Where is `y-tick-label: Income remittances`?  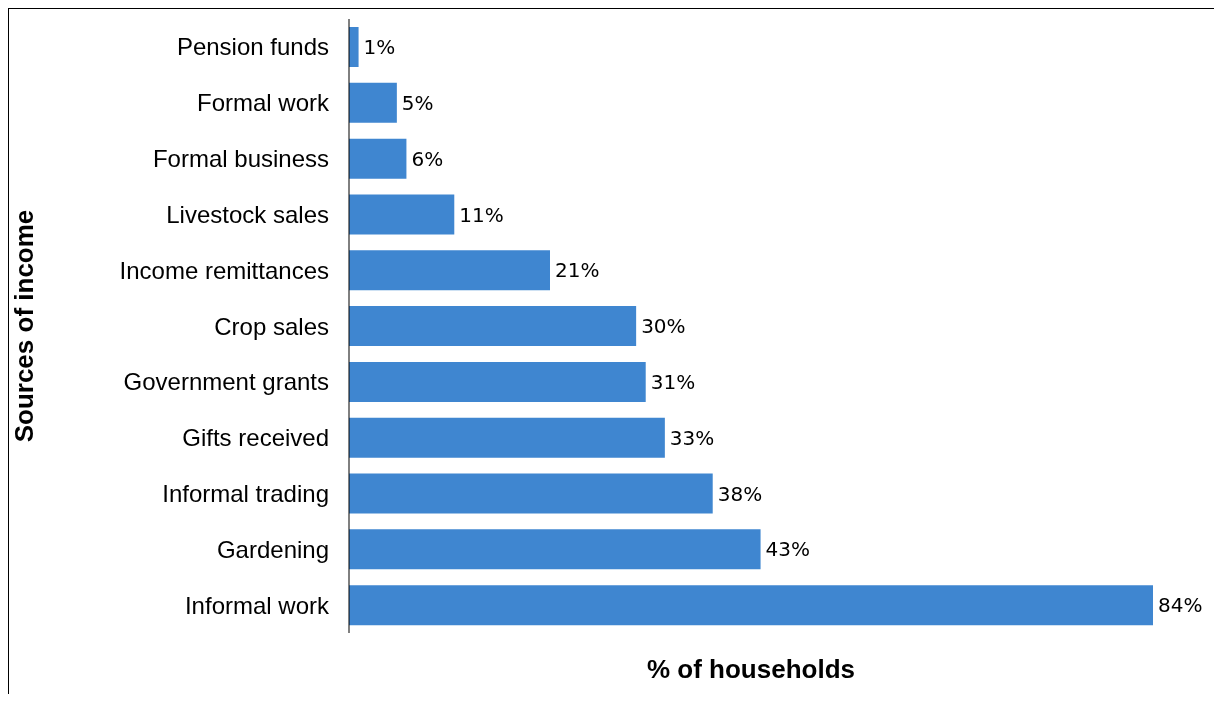
y-tick-label: Income remittances is located at coordinates (224, 270).